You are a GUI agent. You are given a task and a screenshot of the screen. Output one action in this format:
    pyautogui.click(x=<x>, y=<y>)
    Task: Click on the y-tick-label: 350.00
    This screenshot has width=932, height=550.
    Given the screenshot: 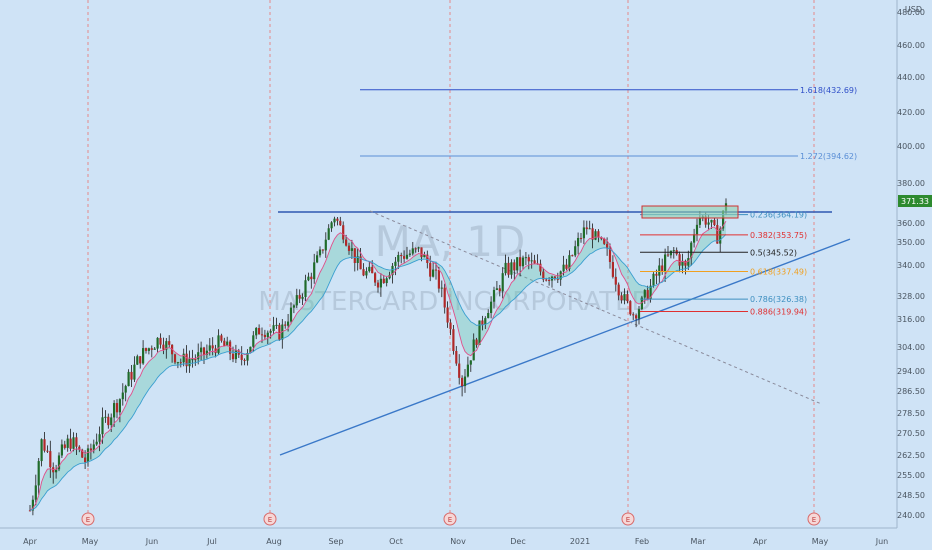 What is the action you would take?
    pyautogui.click(x=911, y=242)
    